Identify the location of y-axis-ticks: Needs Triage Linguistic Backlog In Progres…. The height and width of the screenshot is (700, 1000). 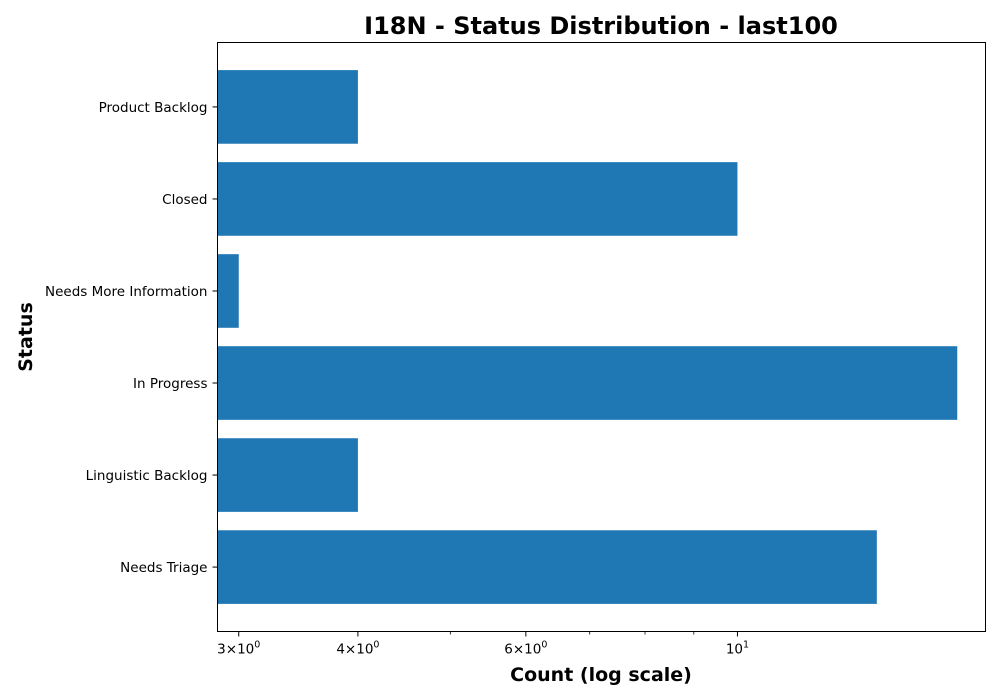
(131, 338).